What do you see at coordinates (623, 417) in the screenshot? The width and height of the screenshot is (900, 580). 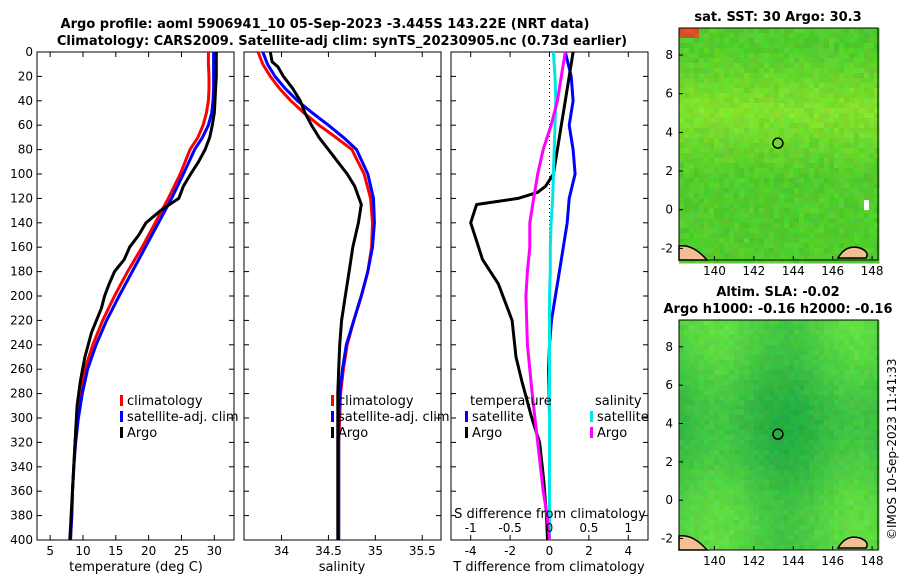 I see `sdiff-legend-label: satellite` at bounding box center [623, 417].